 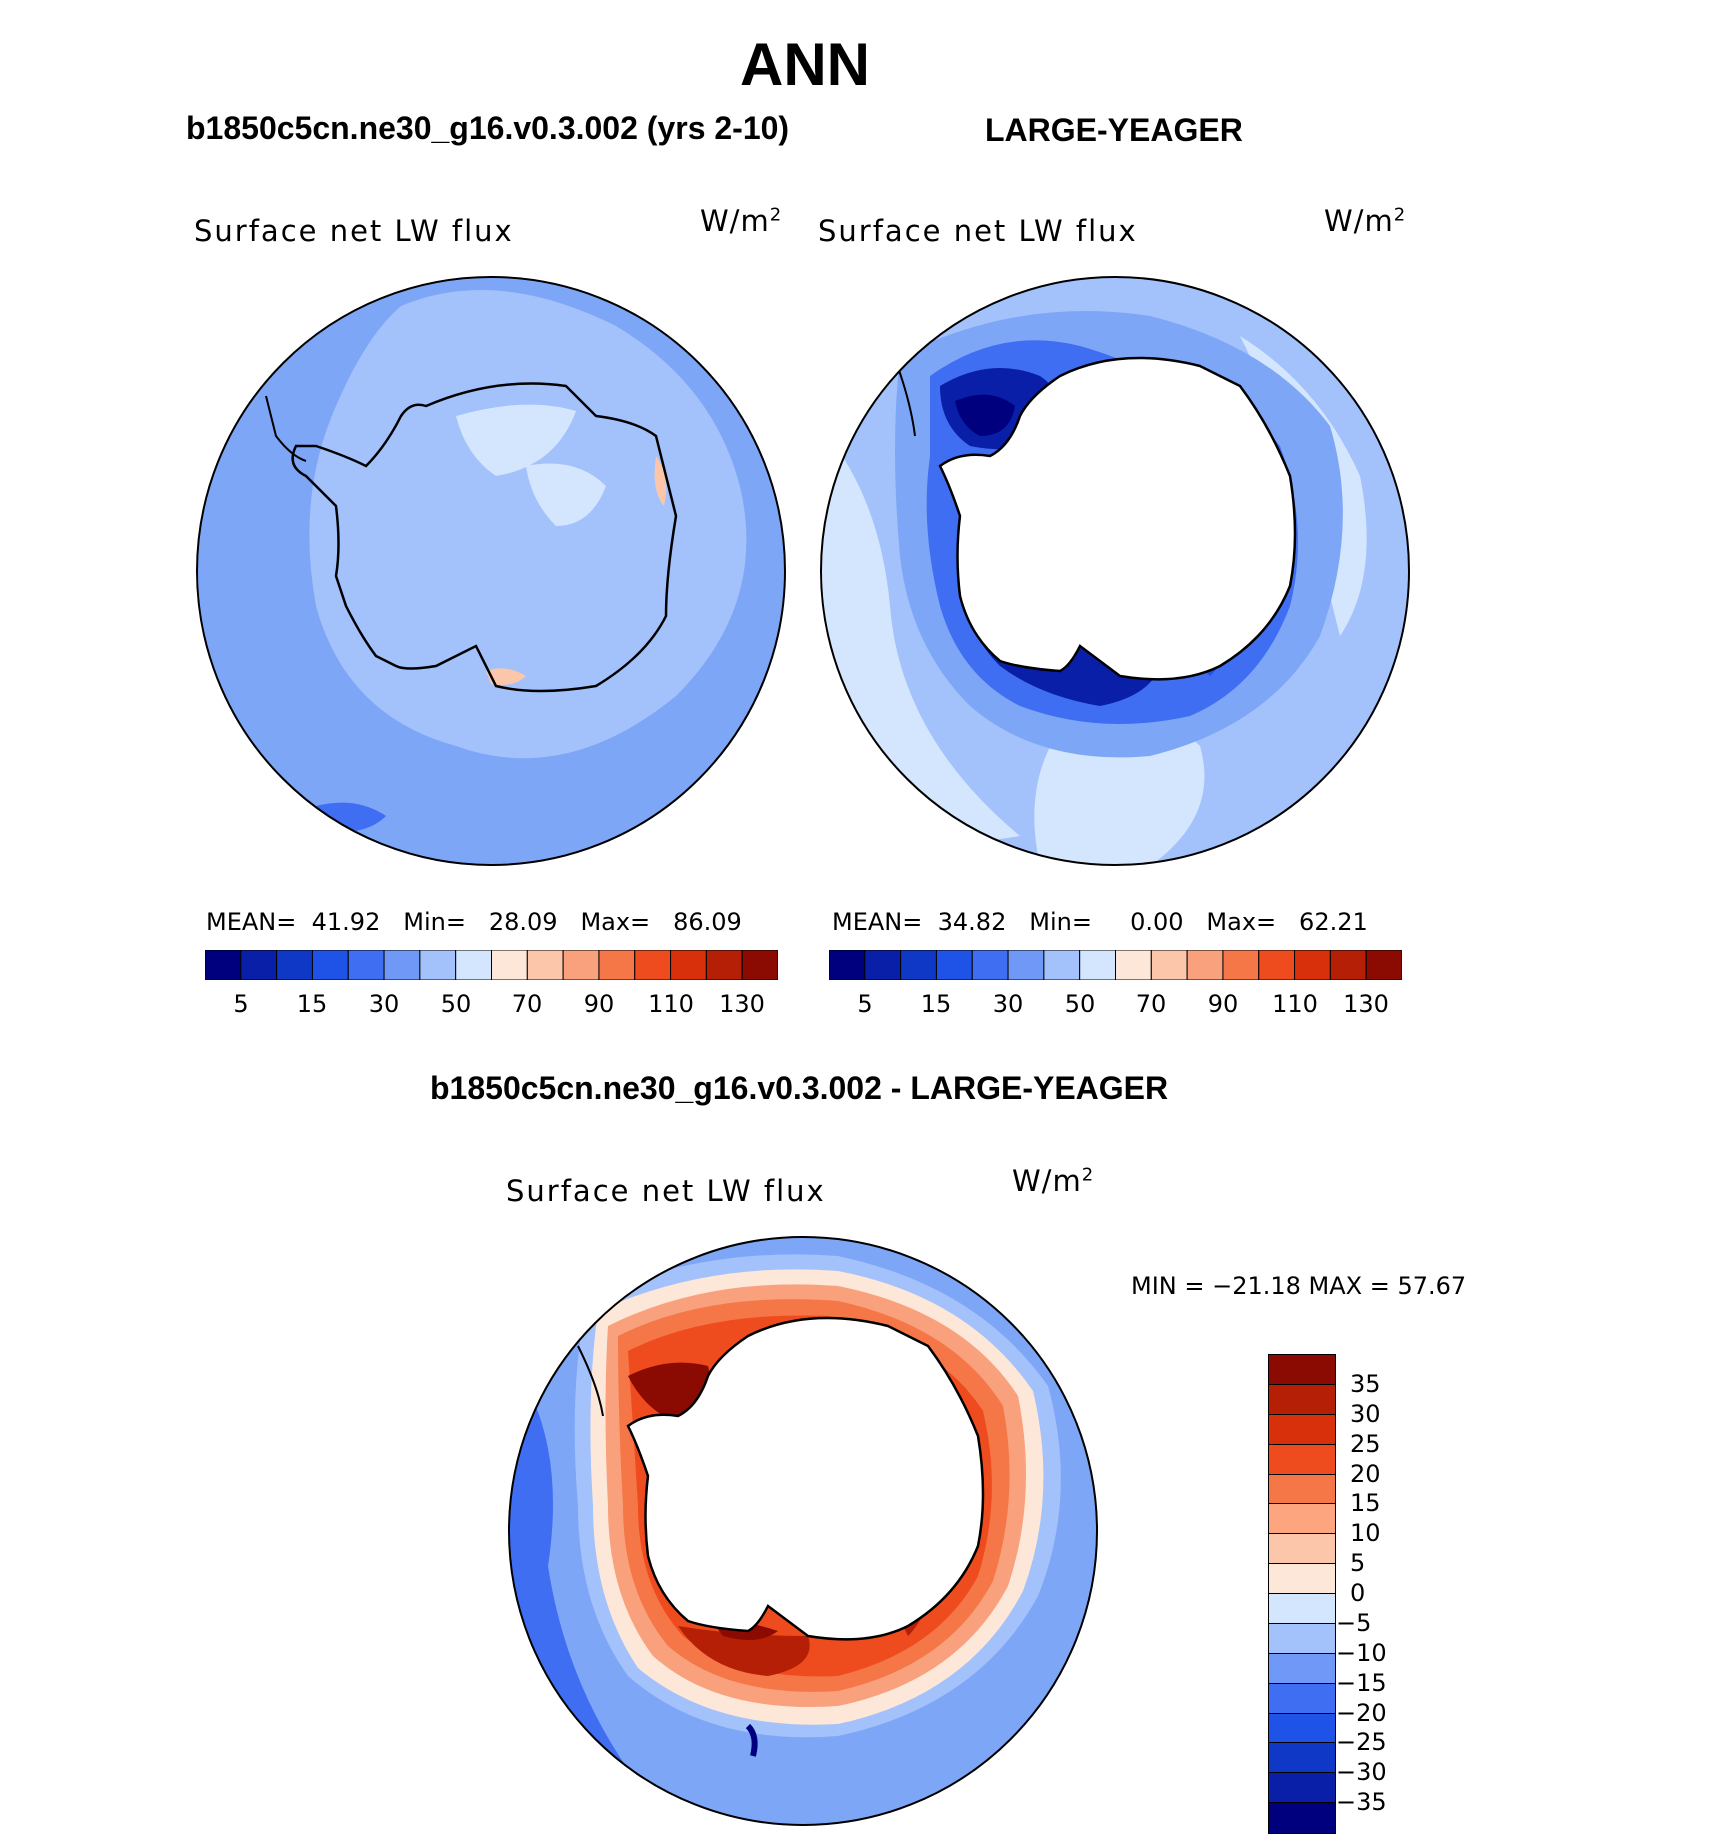 What do you see at coordinates (491, 571) in the screenshot?
I see `map-left` at bounding box center [491, 571].